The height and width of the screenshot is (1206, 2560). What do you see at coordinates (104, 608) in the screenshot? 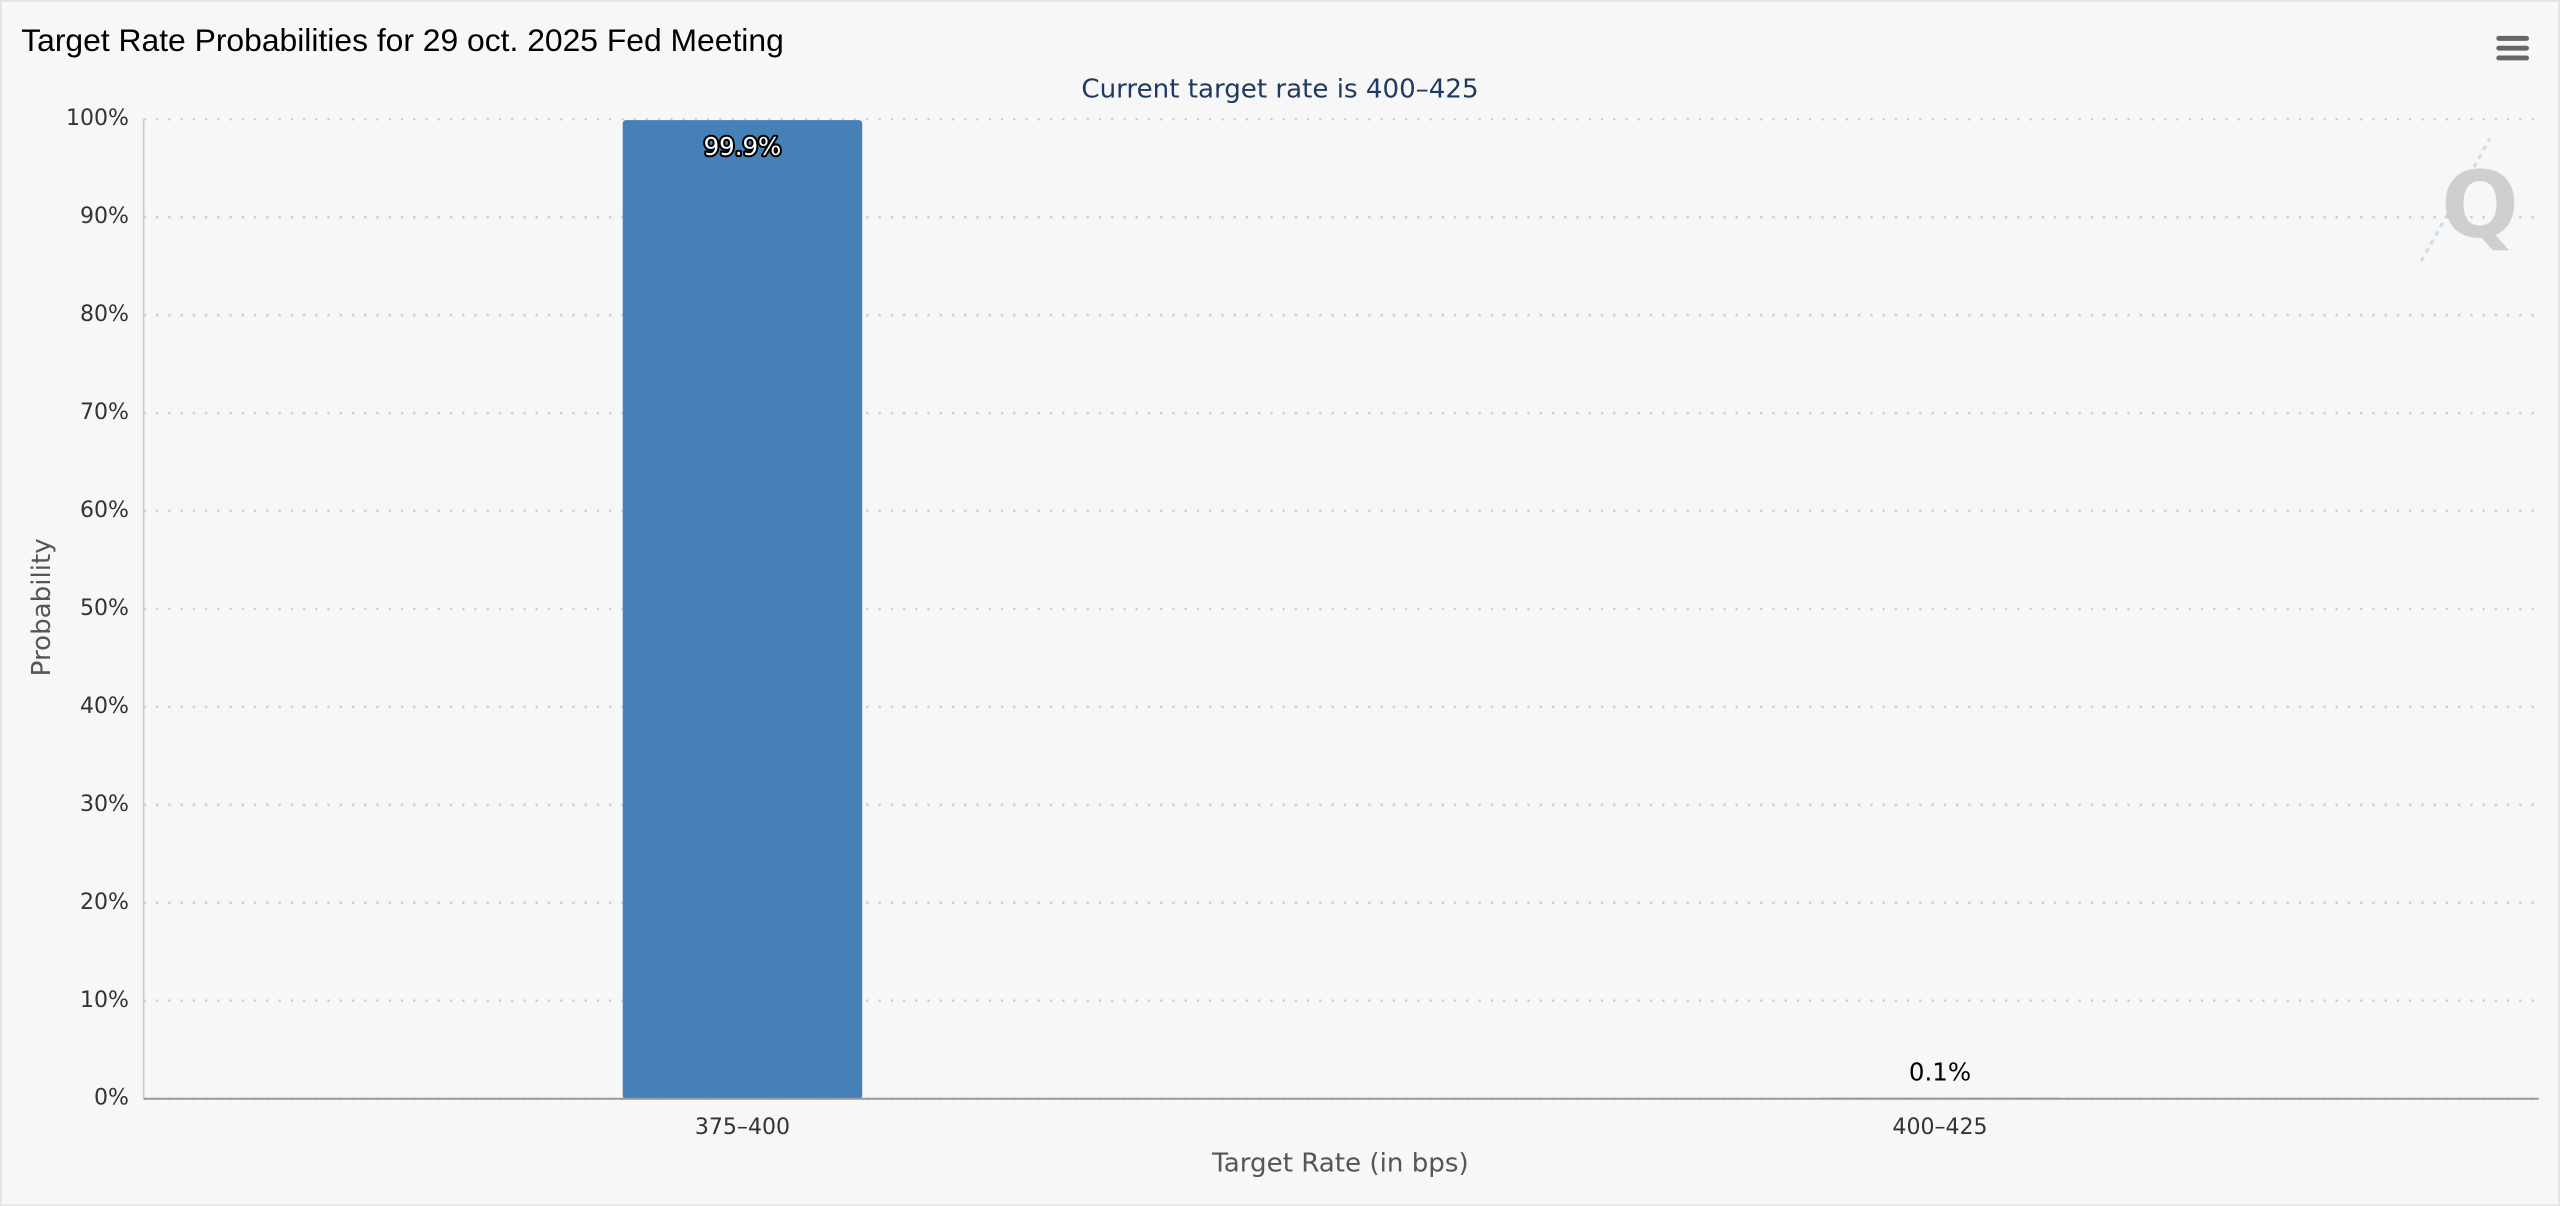
I see `y-tick-label: 50%` at bounding box center [104, 608].